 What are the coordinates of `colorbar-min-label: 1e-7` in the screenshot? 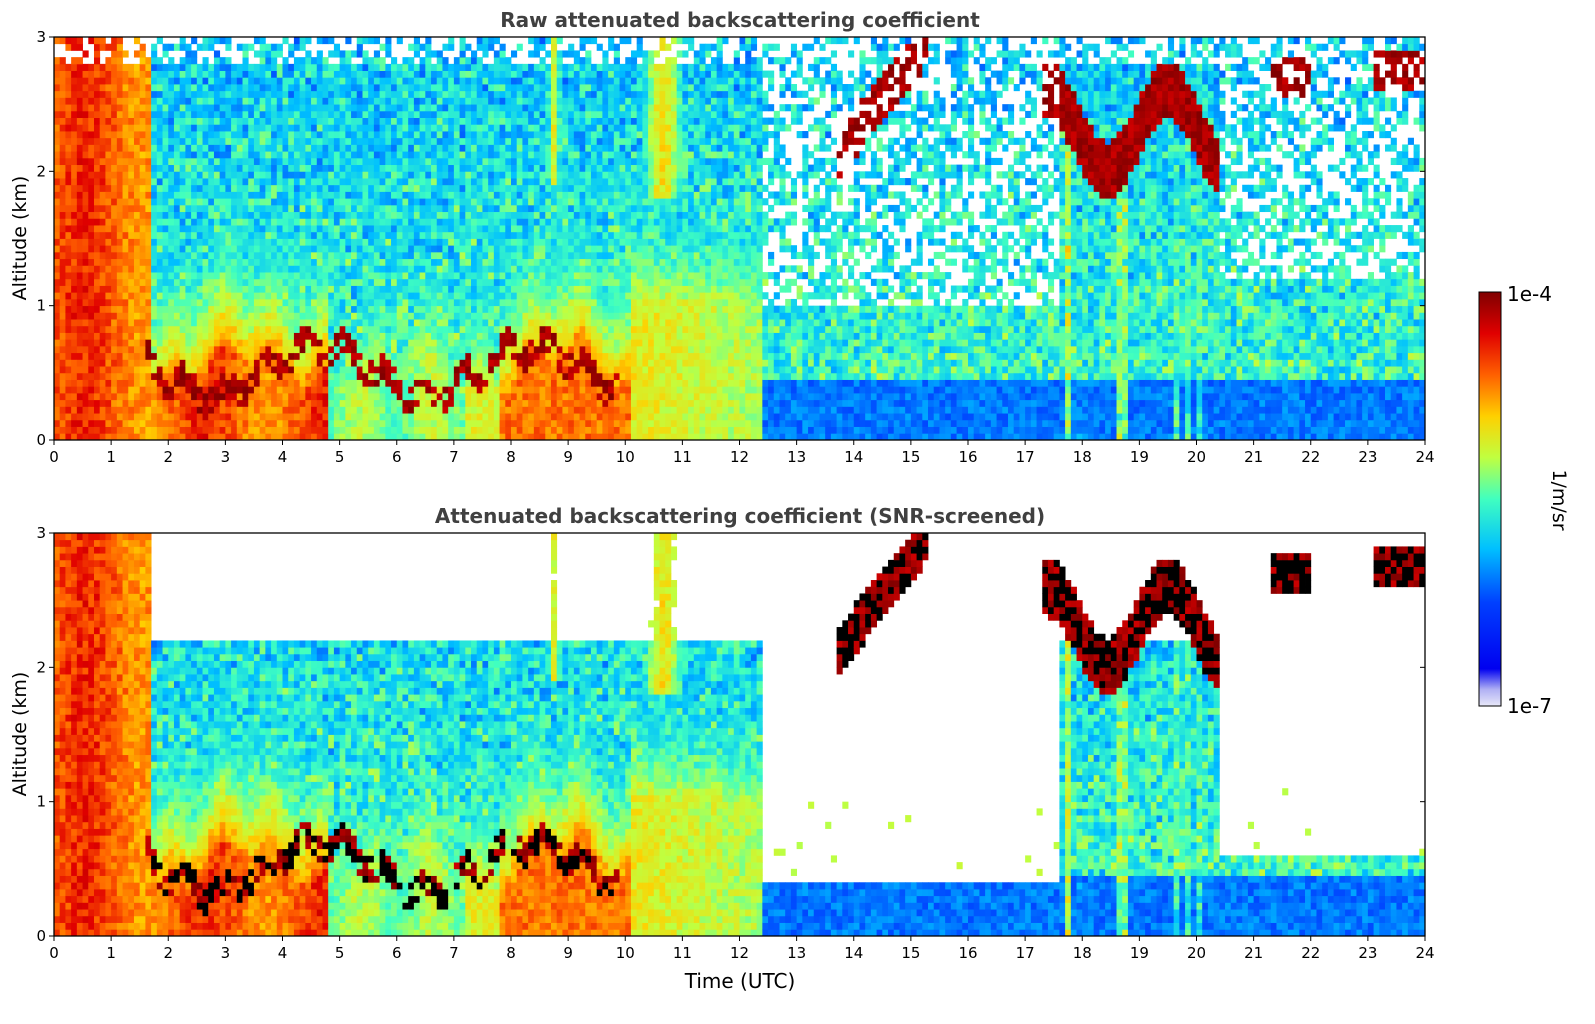 It's located at (1529, 706).